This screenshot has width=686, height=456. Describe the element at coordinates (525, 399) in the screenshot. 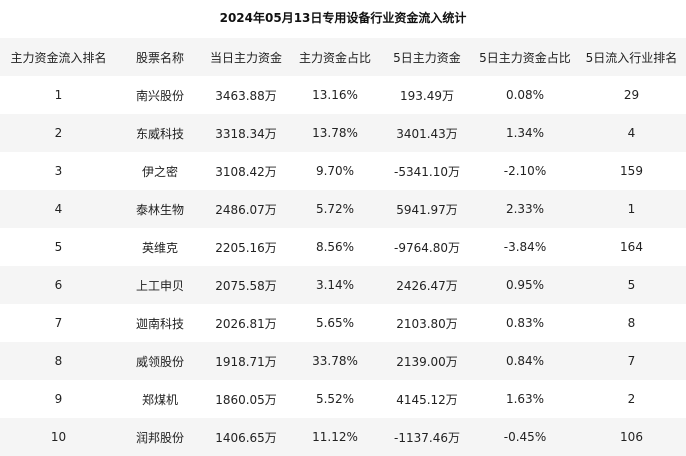

I see `cell-5day-main-funds-ratio: 1.63%` at that location.